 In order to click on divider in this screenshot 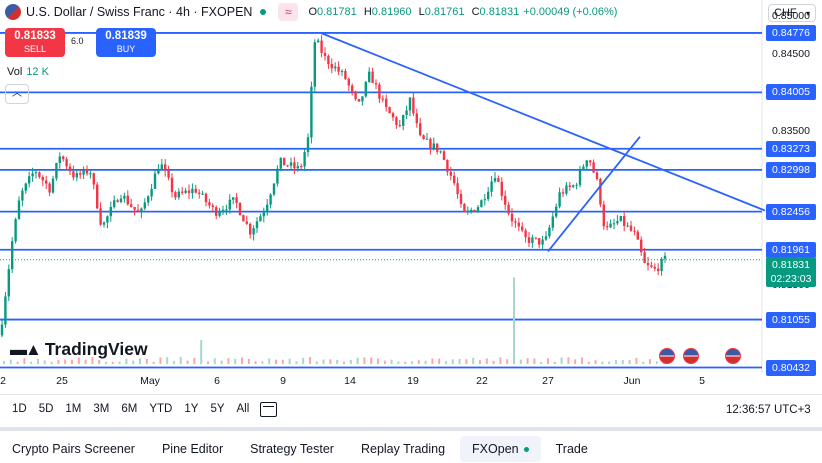, I will do `click(411, 429)`.